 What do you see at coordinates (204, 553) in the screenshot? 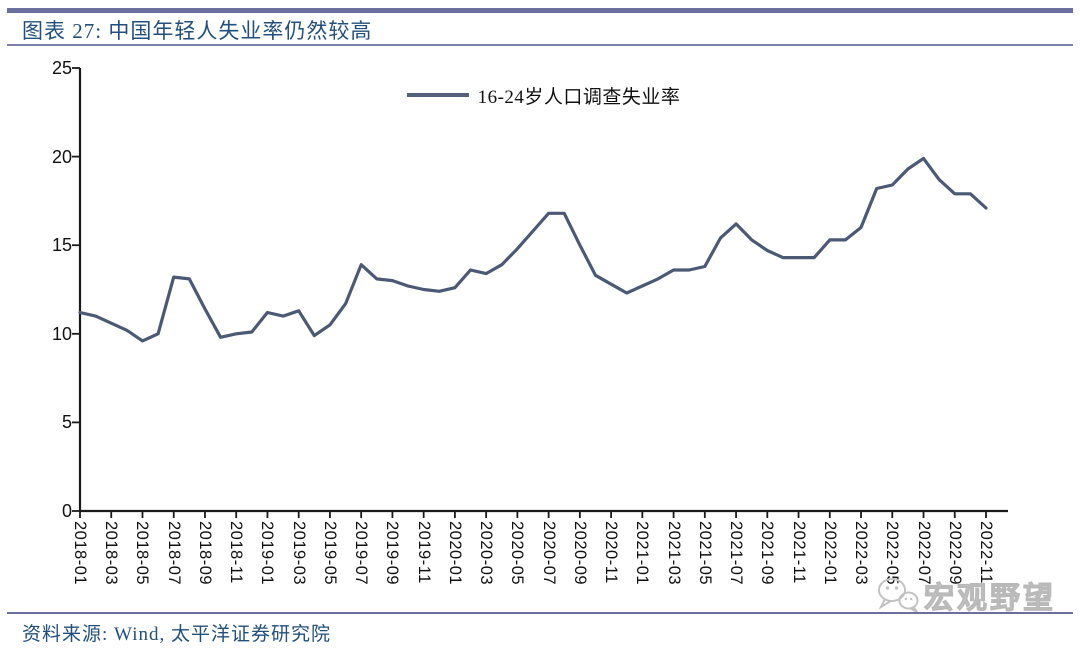
I see `x-axis-tick-label: 2018-09` at bounding box center [204, 553].